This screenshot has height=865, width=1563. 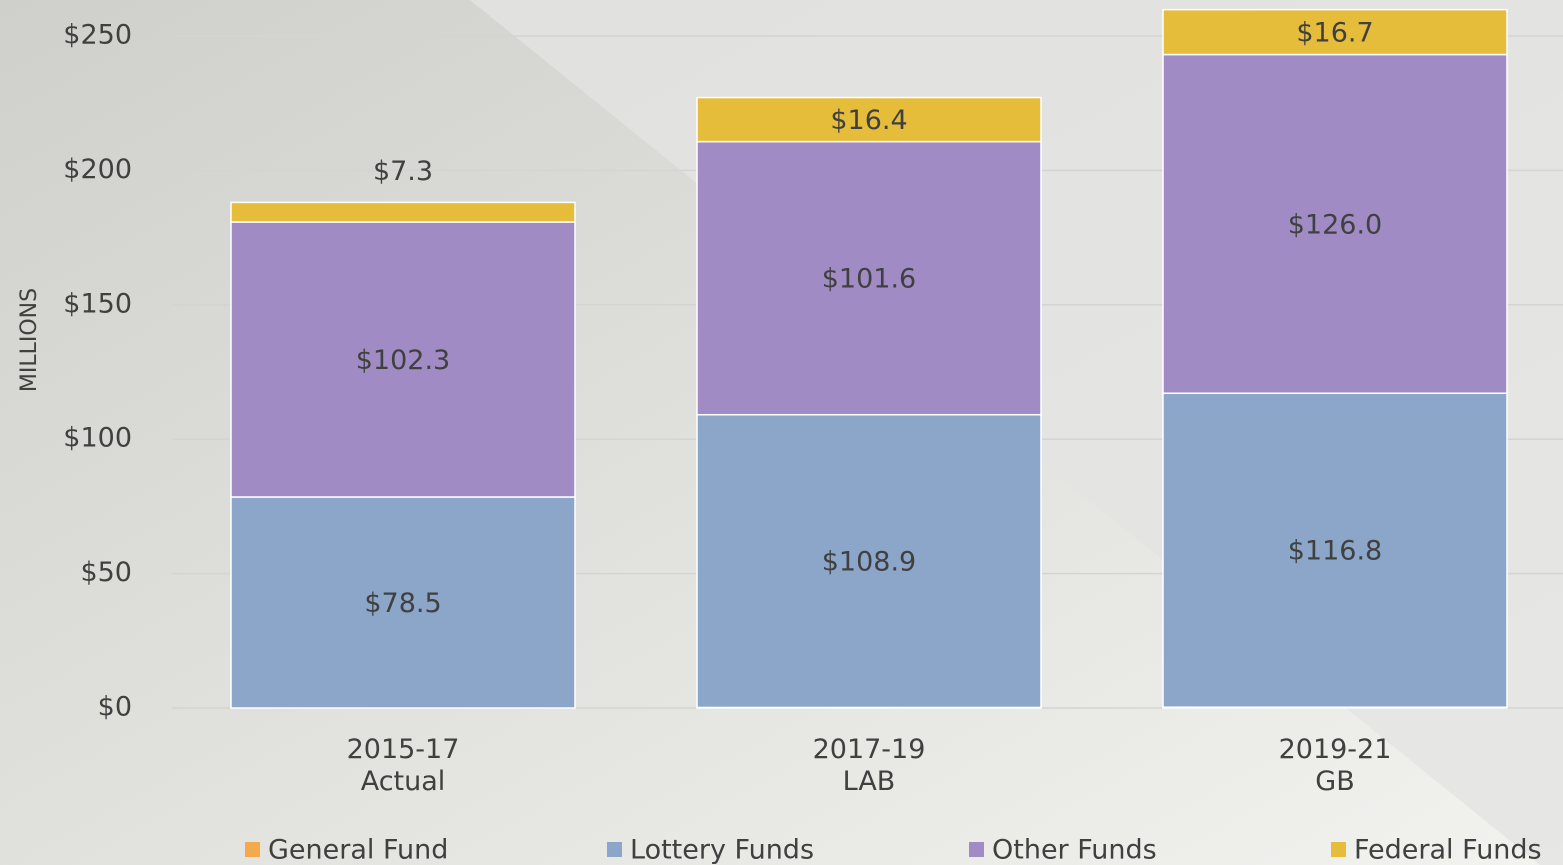 I want to click on x-tick-label: 2017-19 LAB, so click(x=869, y=765).